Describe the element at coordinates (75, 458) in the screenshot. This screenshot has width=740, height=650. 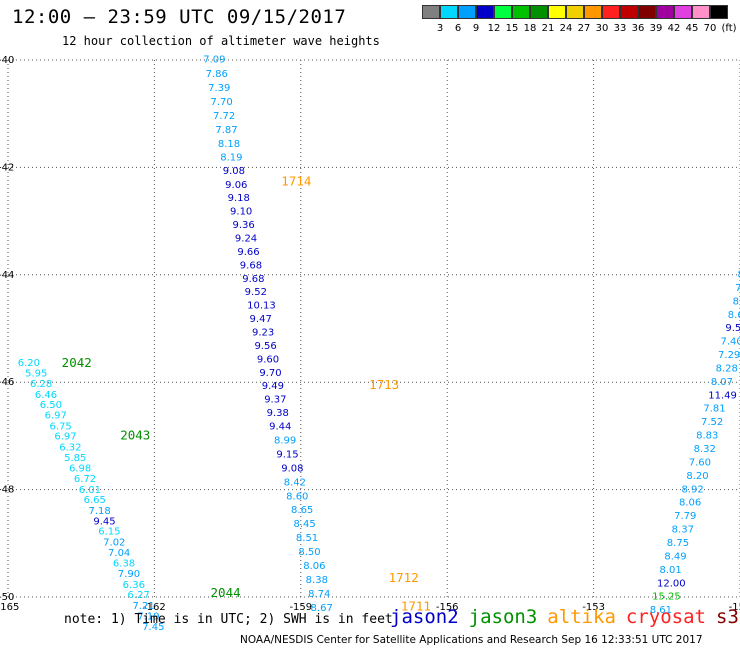
I see `swh-value: 5.85` at that location.